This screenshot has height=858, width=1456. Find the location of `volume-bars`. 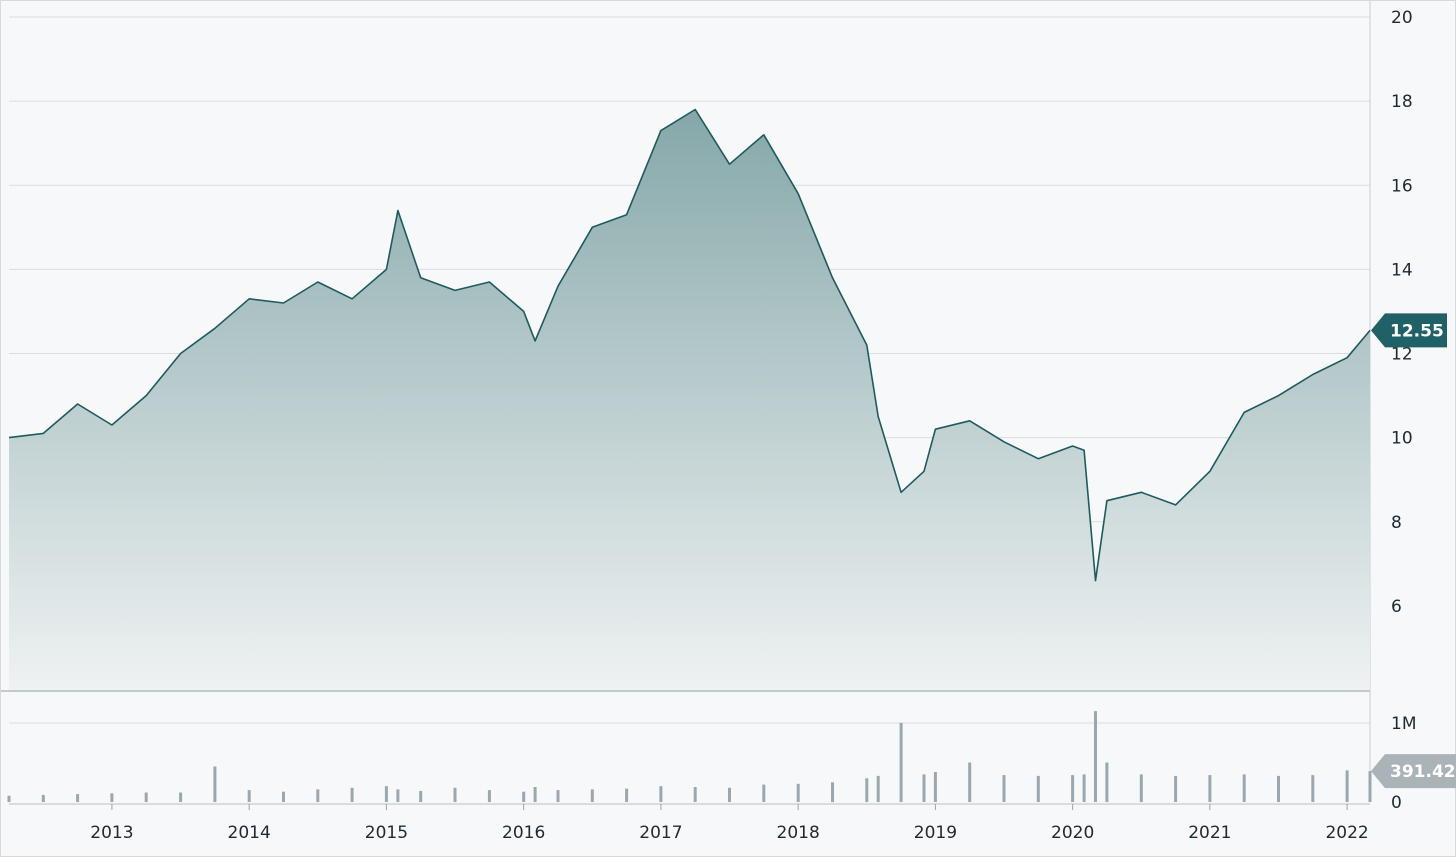

volume-bars is located at coordinates (689, 757).